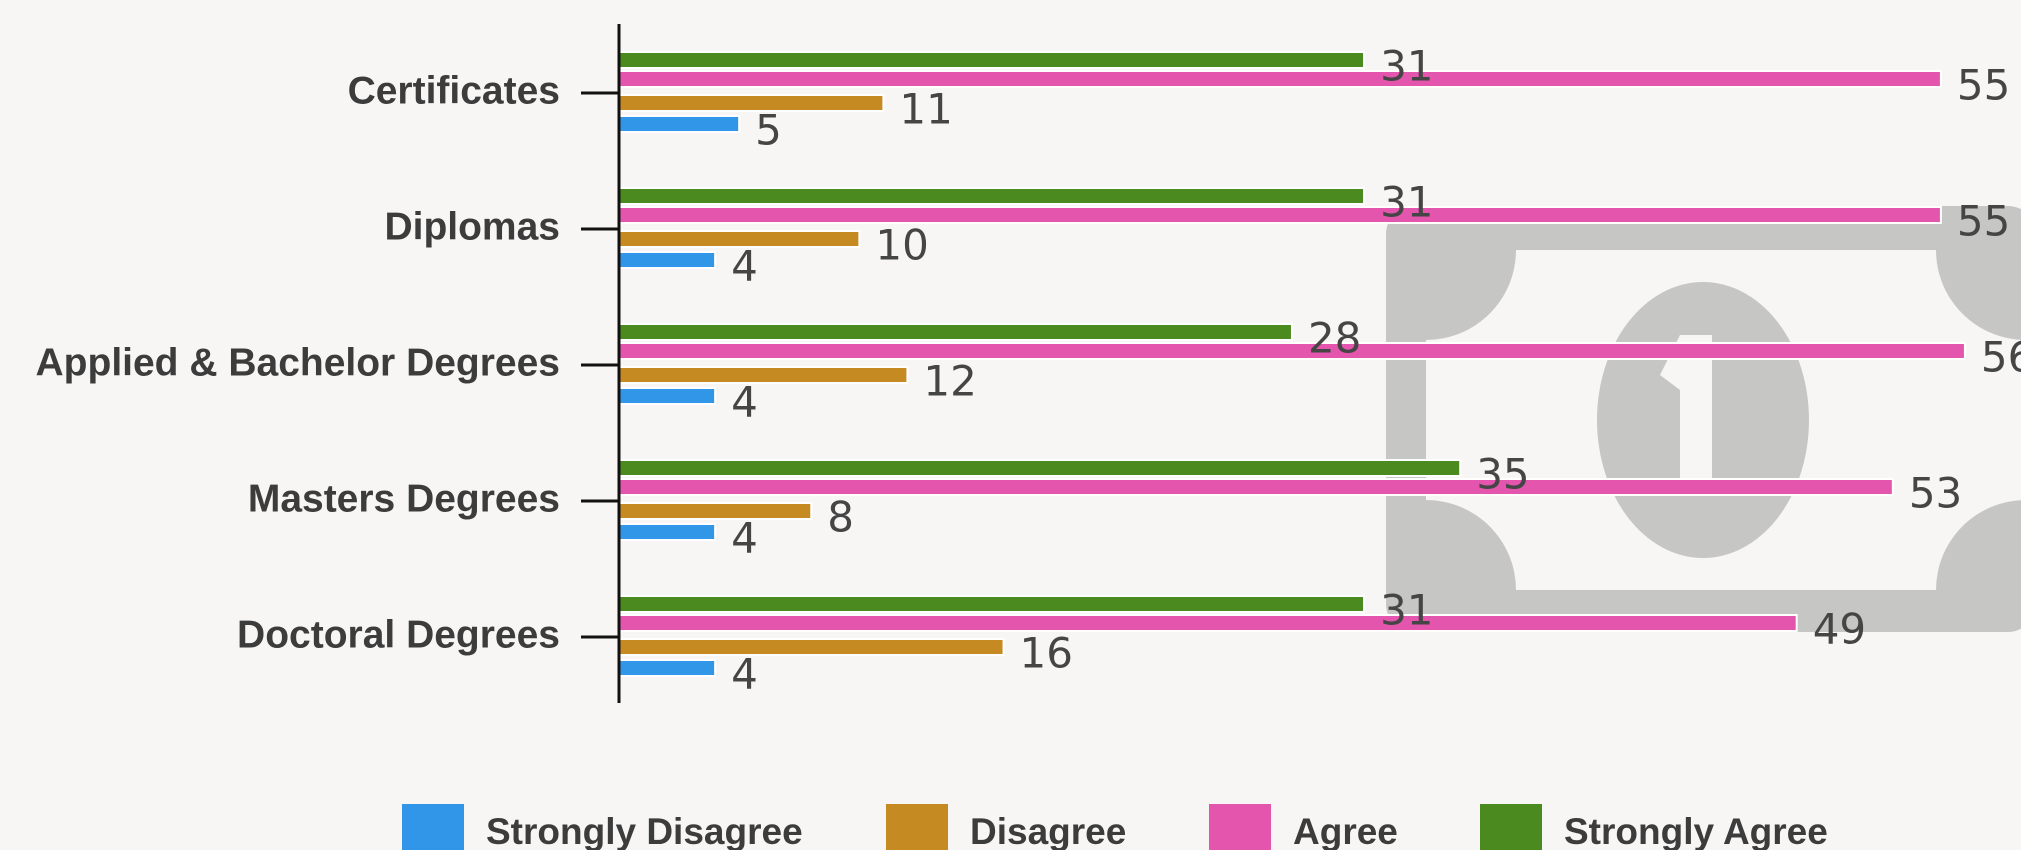  Describe the element at coordinates (298, 362) in the screenshot. I see `y-tick-label: Applied & Bachelor Degrees` at that location.